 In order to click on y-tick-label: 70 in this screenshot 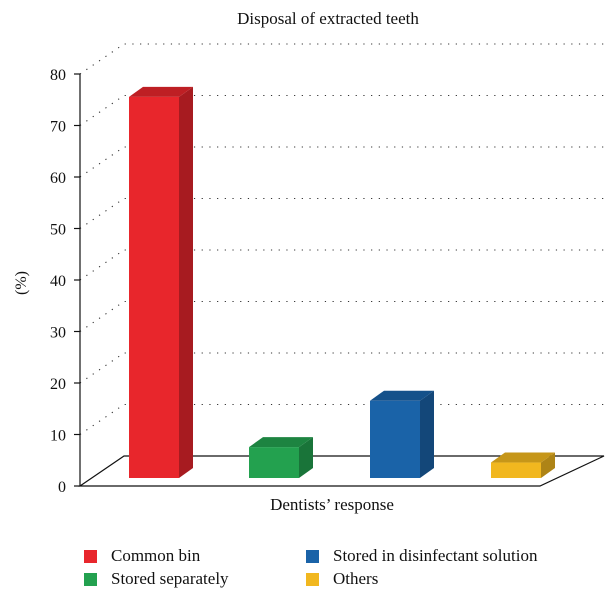, I will do `click(58, 127)`.